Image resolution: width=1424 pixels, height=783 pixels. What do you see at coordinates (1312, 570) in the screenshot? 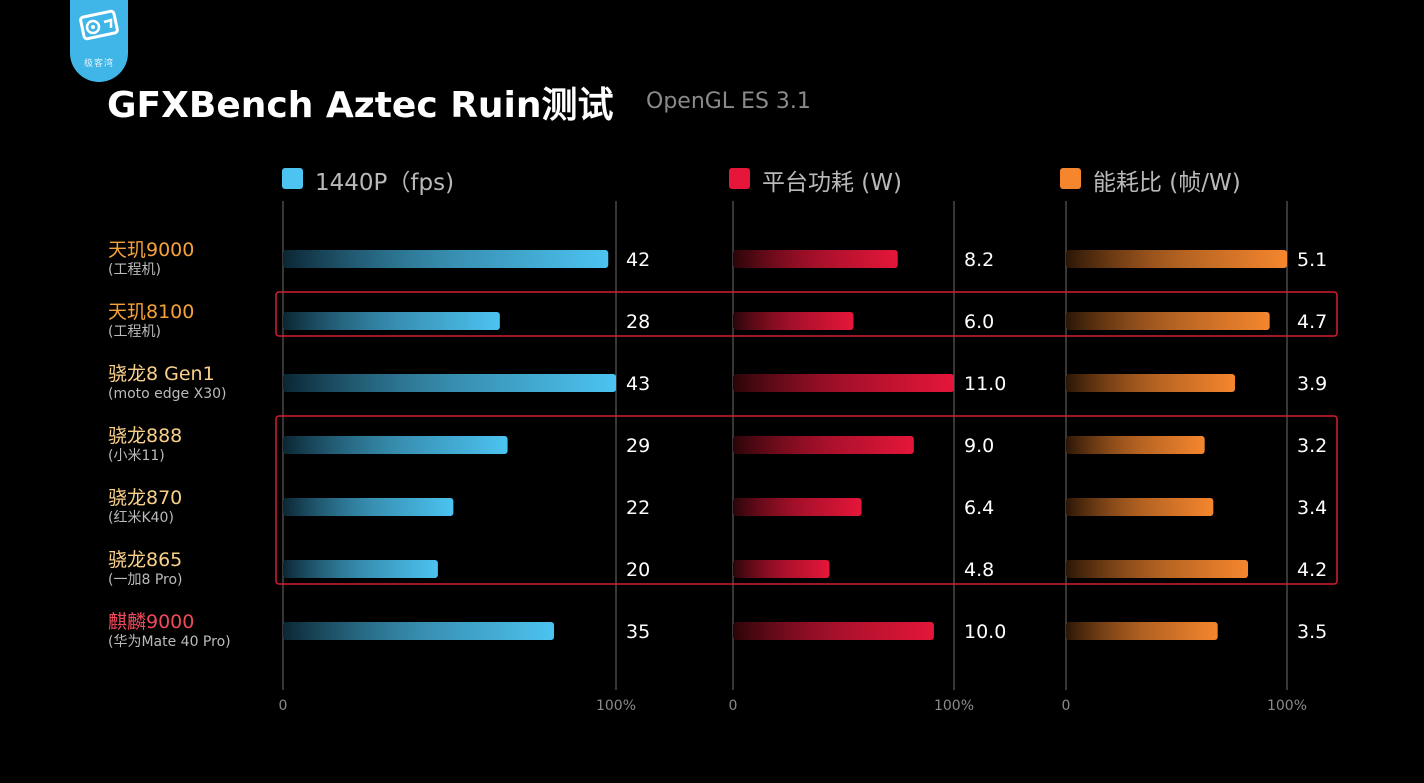
I see `efficiency-value-label: 4.2` at bounding box center [1312, 570].